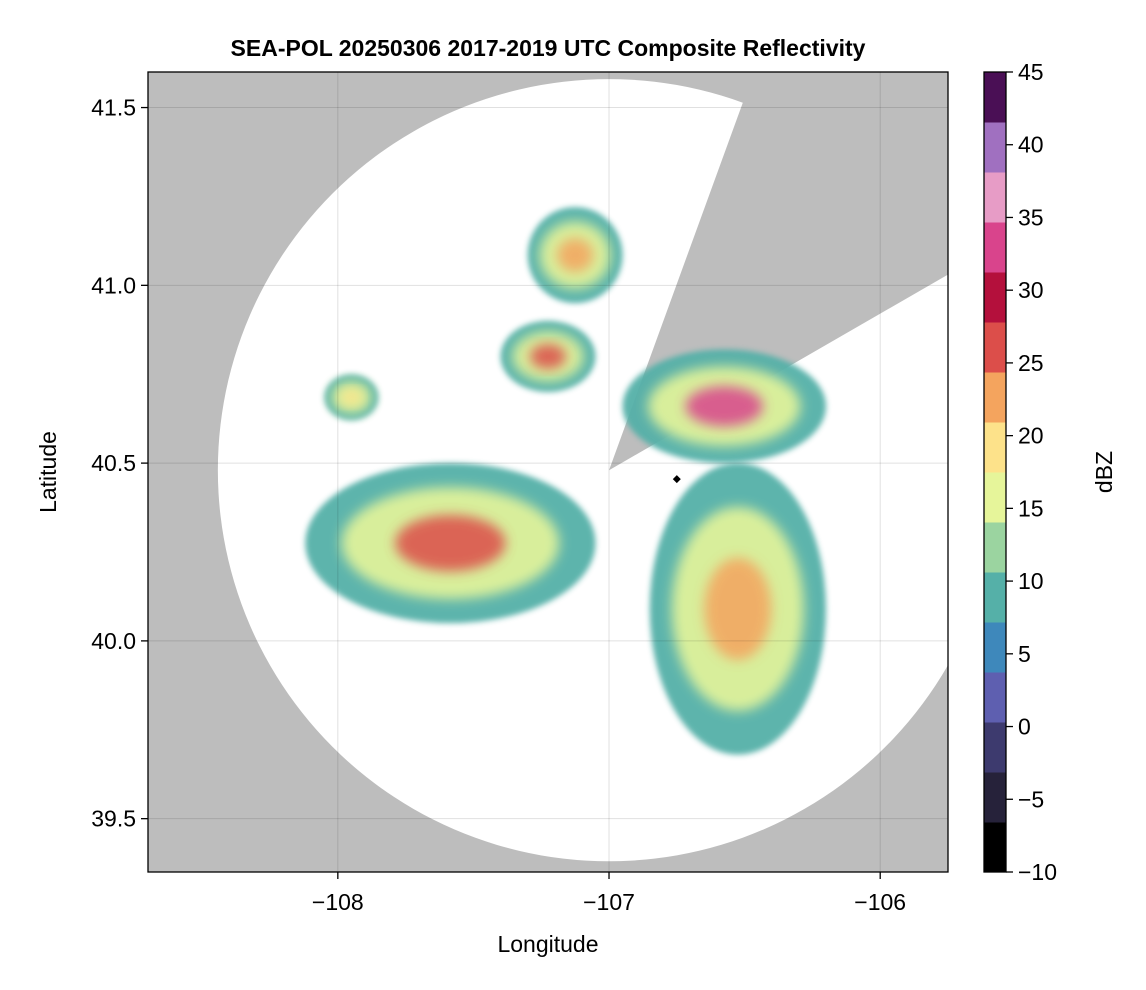 The image size is (1146, 990). Describe the element at coordinates (113, 641) in the screenshot. I see `y-tick-label: 40.0` at that location.